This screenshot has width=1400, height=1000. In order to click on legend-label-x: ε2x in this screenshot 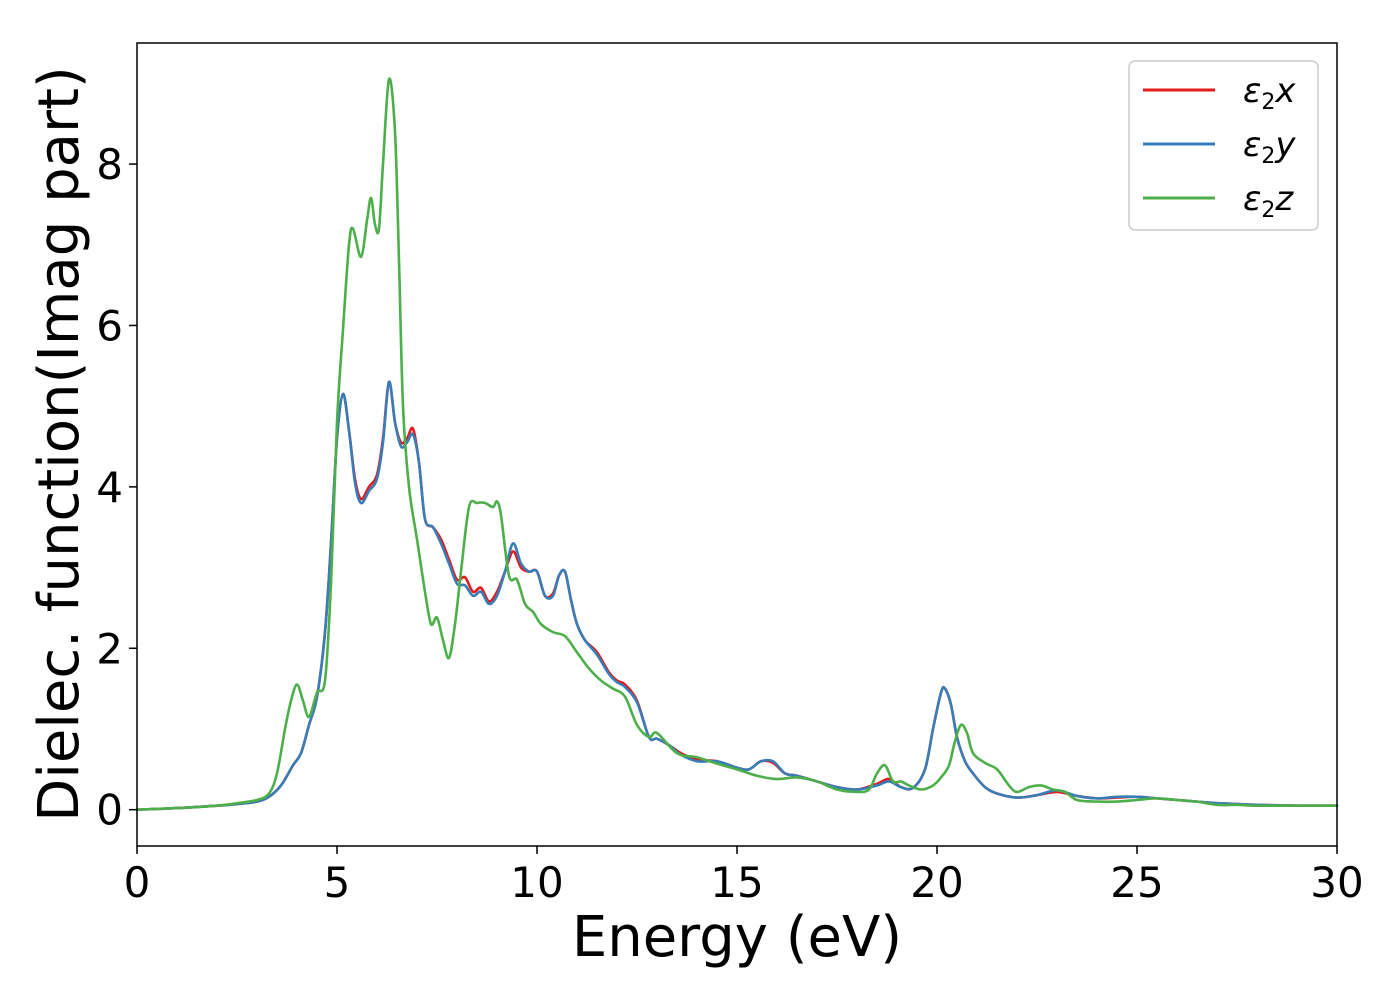, I will do `click(1269, 93)`.